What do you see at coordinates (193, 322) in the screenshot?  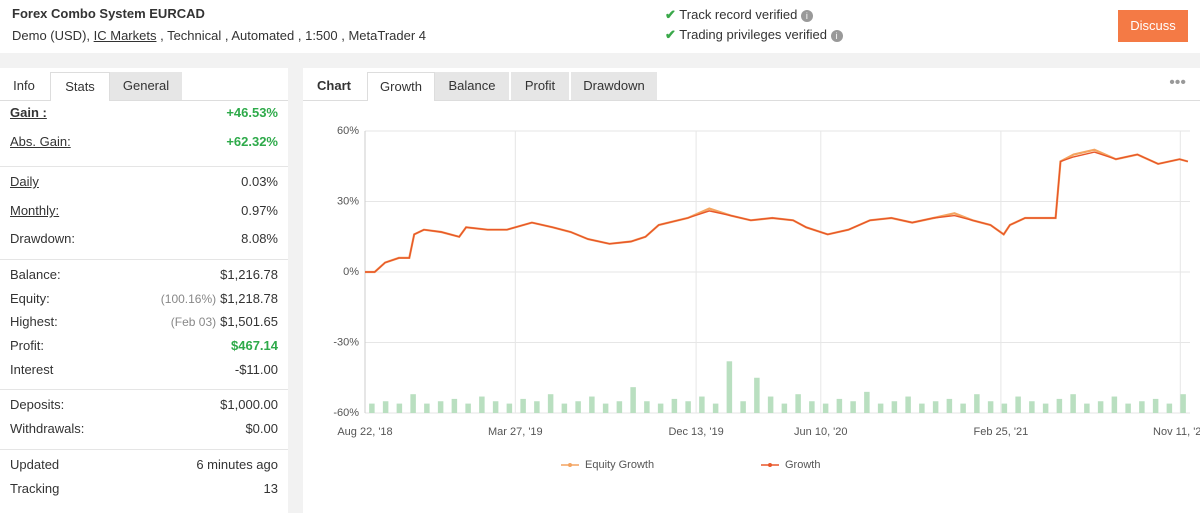 I see `stat-note: (Feb 03)` at bounding box center [193, 322].